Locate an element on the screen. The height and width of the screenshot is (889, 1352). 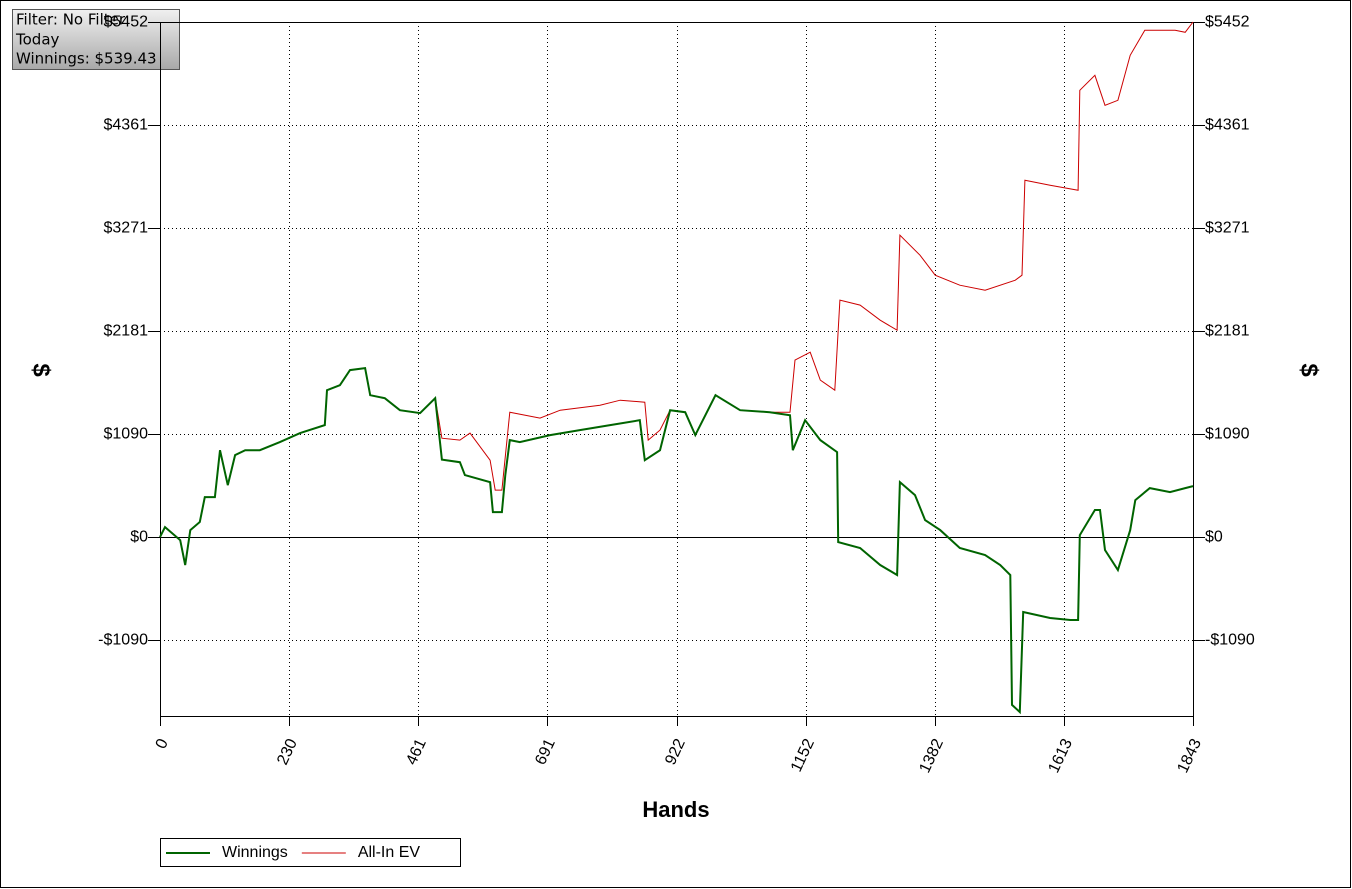
info-period: Today is located at coordinates (37, 40).